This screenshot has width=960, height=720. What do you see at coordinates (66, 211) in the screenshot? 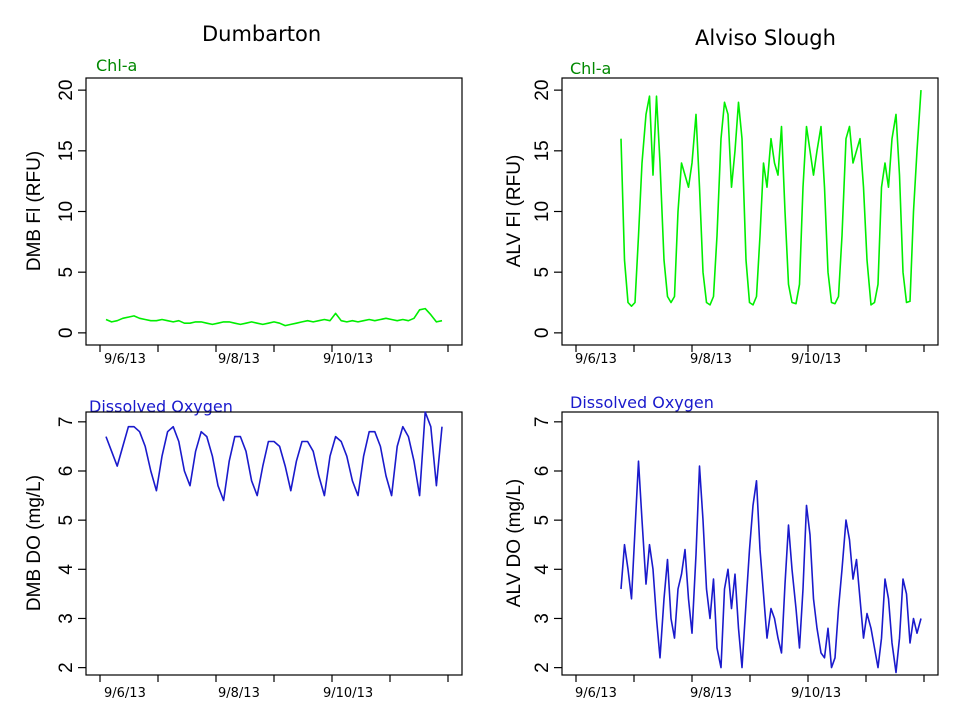
I see `dmb-chl-y-tick-label: 10` at bounding box center [66, 211].